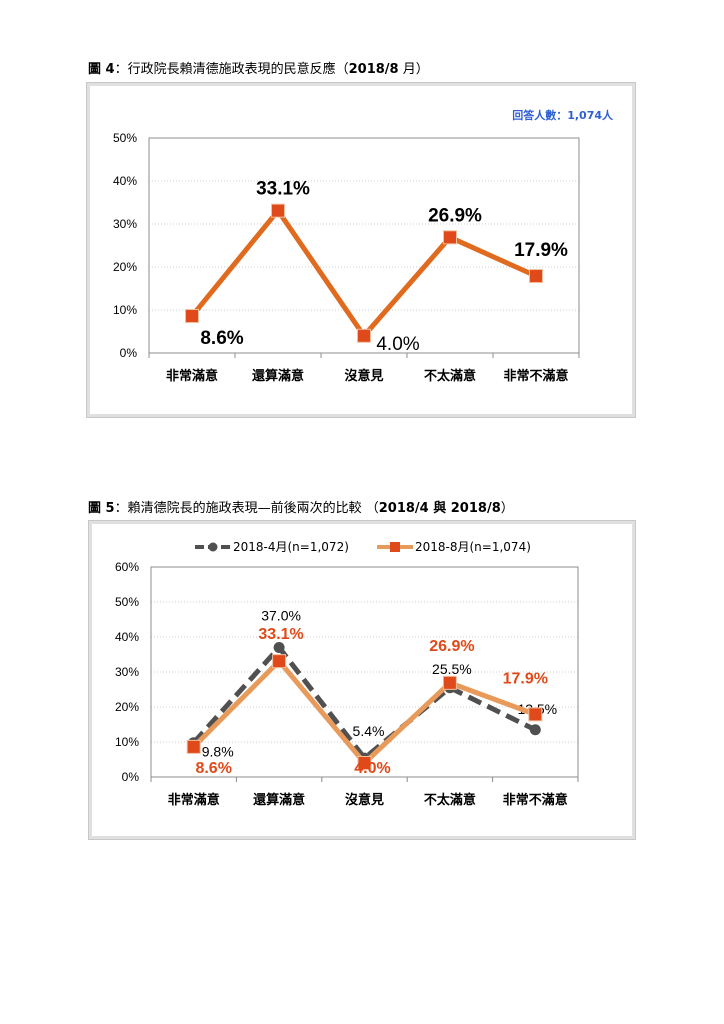 This screenshot has width=724, height=1024. Describe the element at coordinates (101, 69) in the screenshot. I see `figure-4-number: 圖 4` at that location.